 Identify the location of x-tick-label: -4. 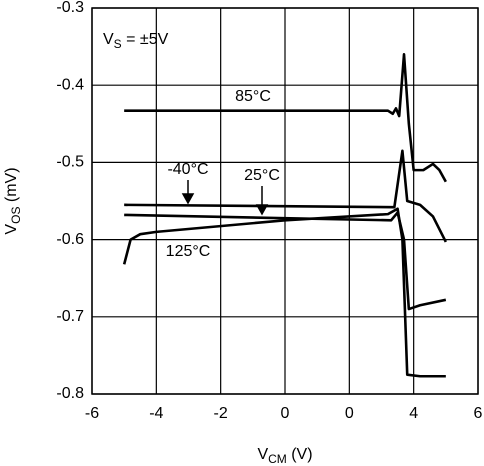
(156, 413).